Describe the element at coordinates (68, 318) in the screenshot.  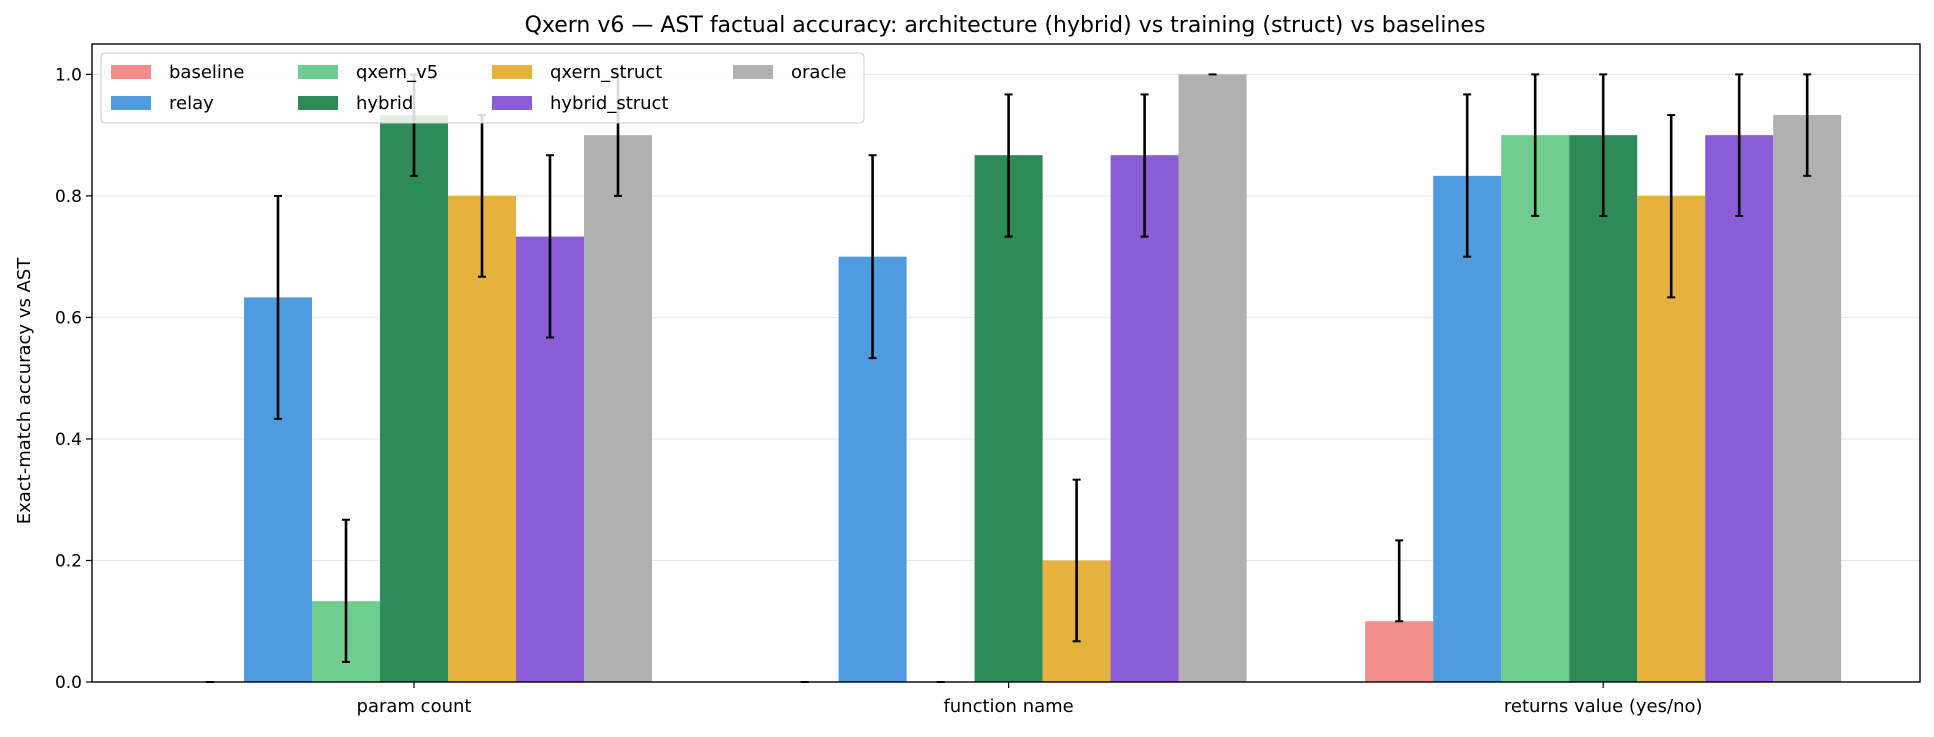
I see `y-tick-label: 0.6` at that location.